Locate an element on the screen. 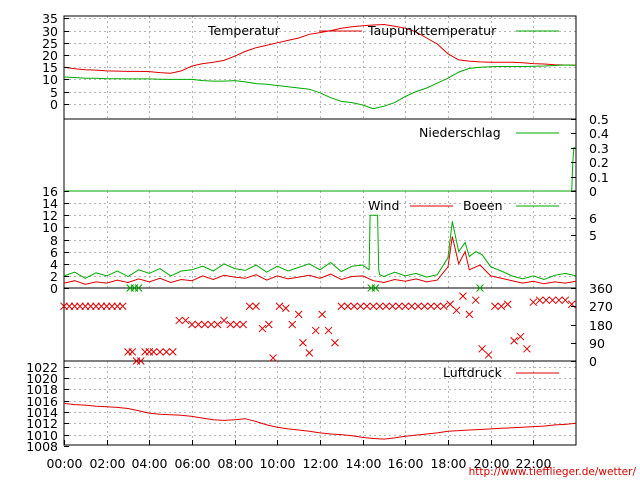  x-tick-label: 08:00 is located at coordinates (235, 463).